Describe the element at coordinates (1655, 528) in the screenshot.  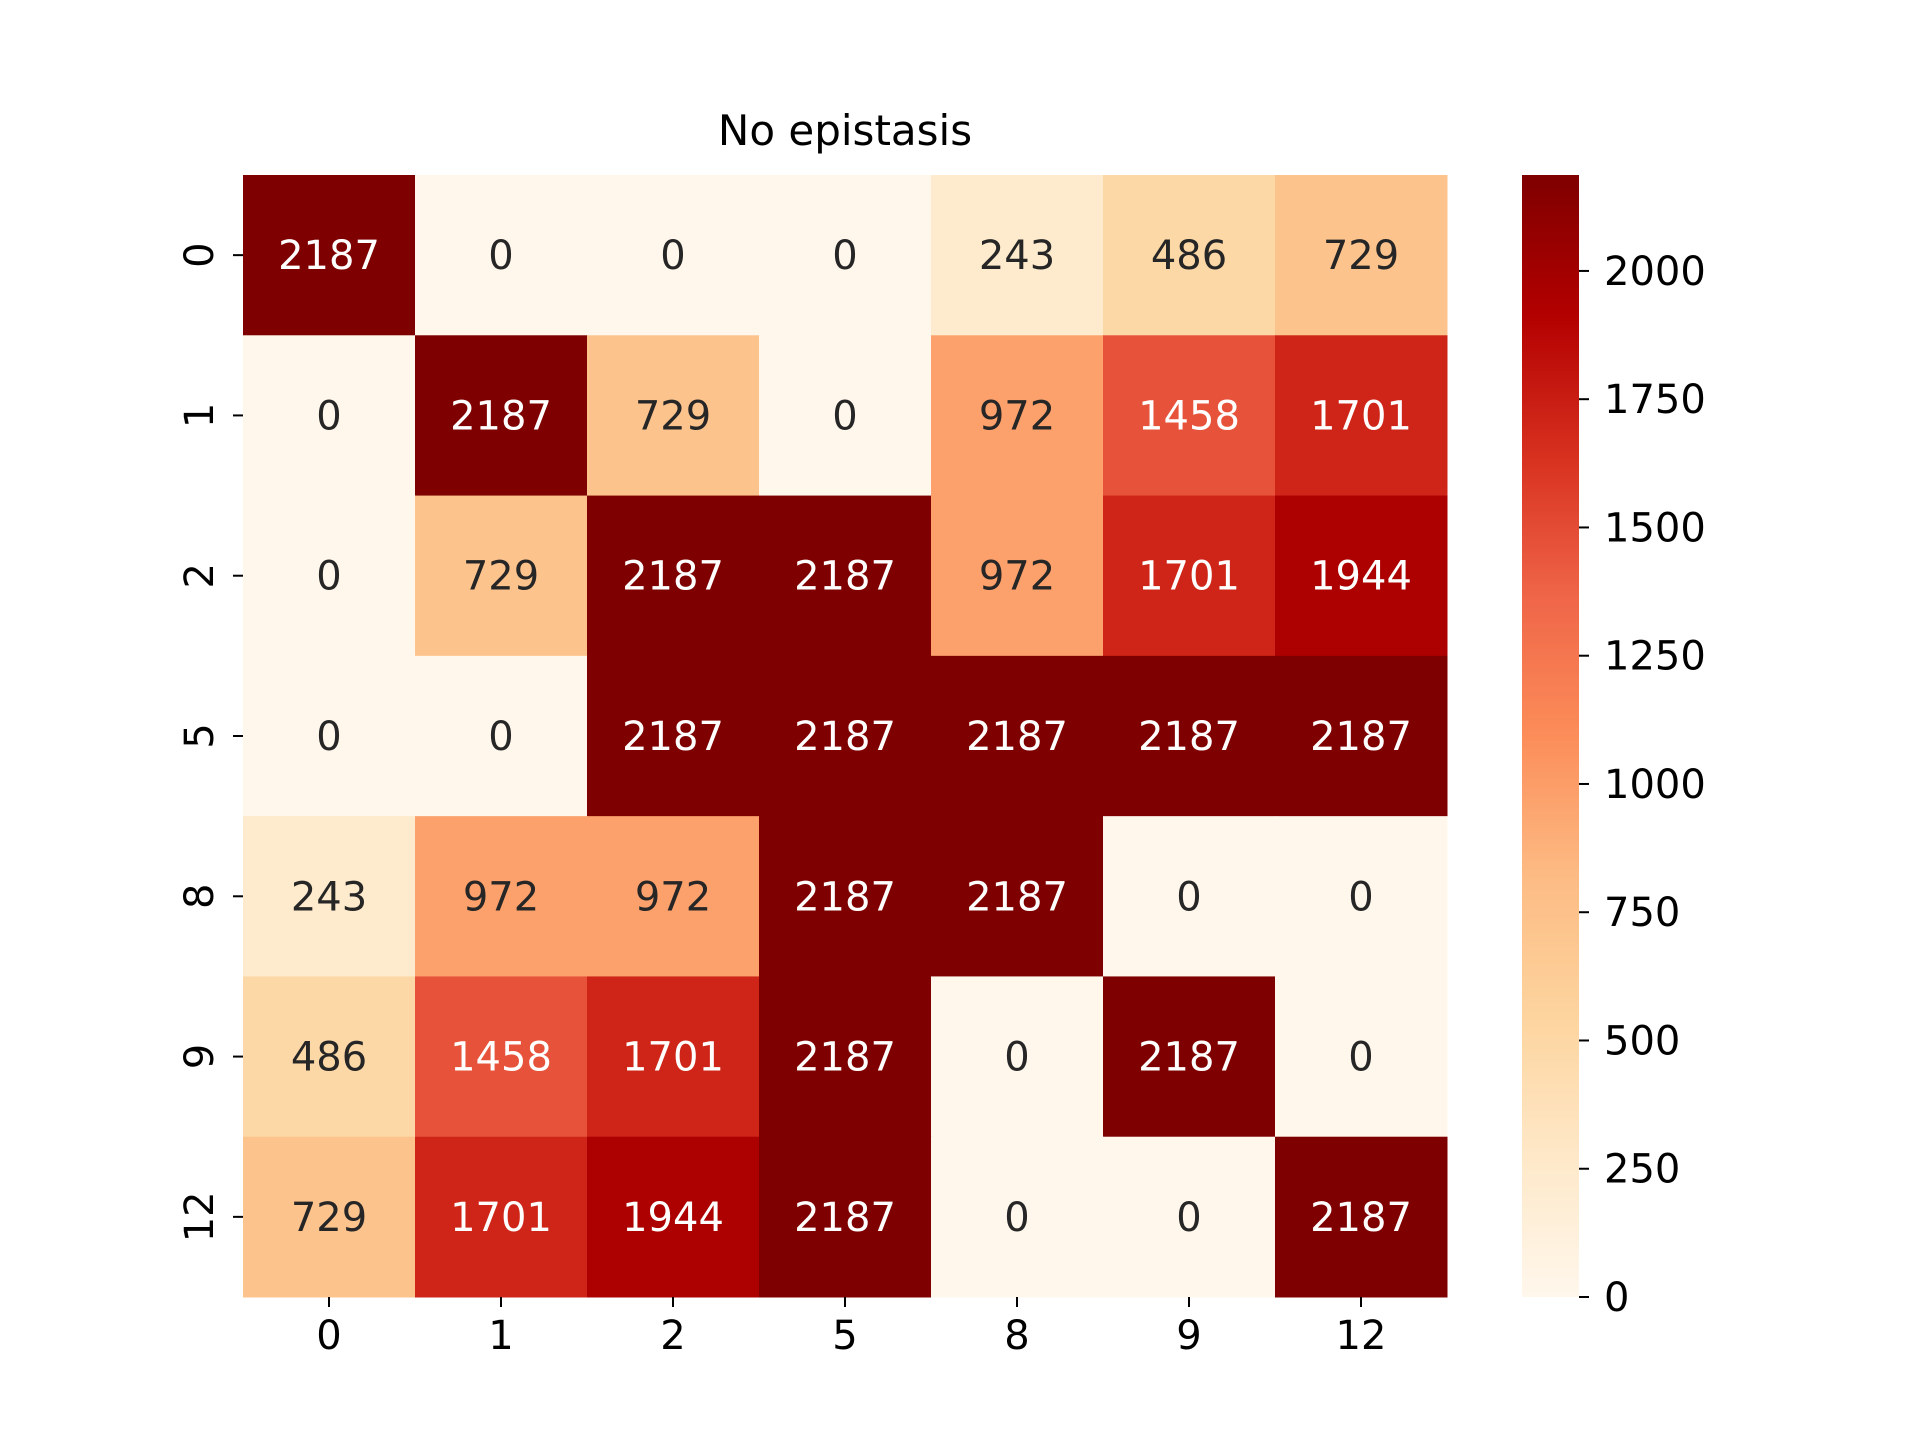
I see `colorbar-tick-label: 1500` at that location.